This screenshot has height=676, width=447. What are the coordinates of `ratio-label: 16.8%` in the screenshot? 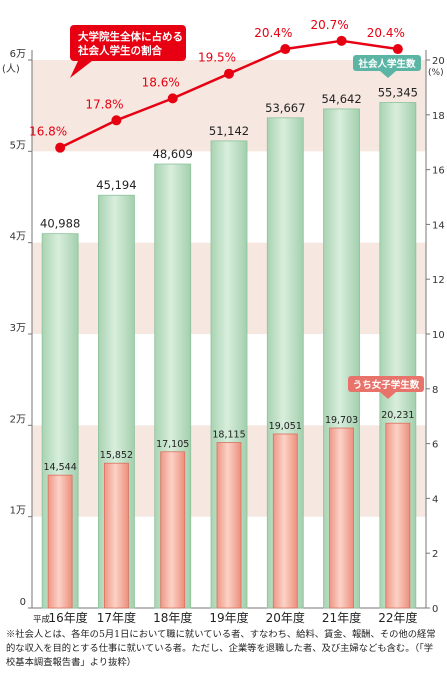 It's located at (48, 132).